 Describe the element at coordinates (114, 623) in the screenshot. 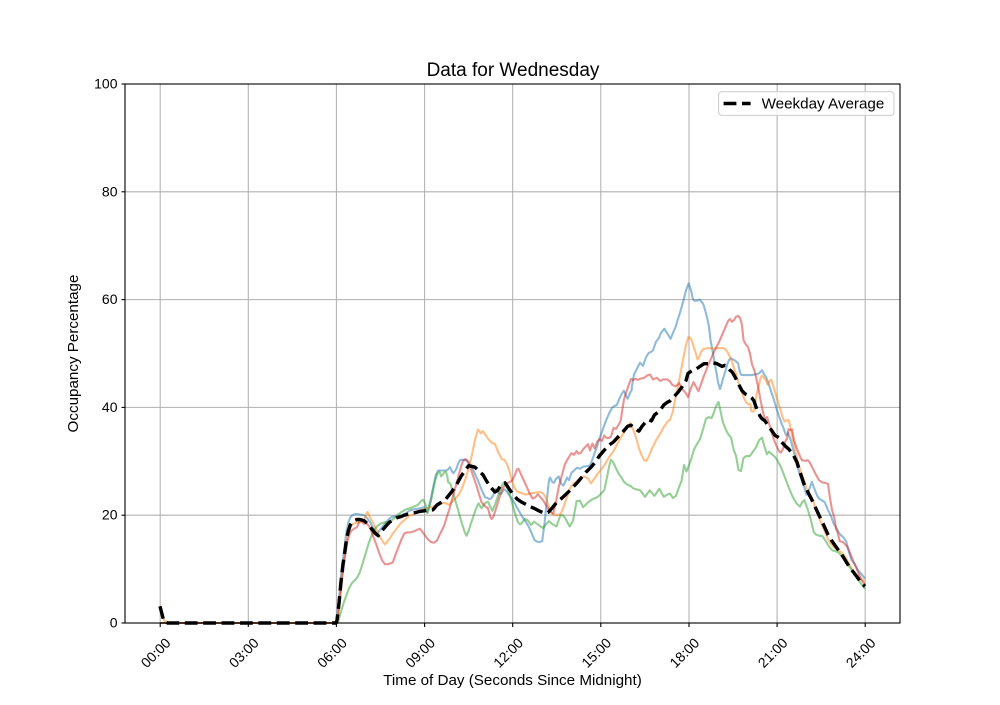

I see `svg-text: 0` at that location.